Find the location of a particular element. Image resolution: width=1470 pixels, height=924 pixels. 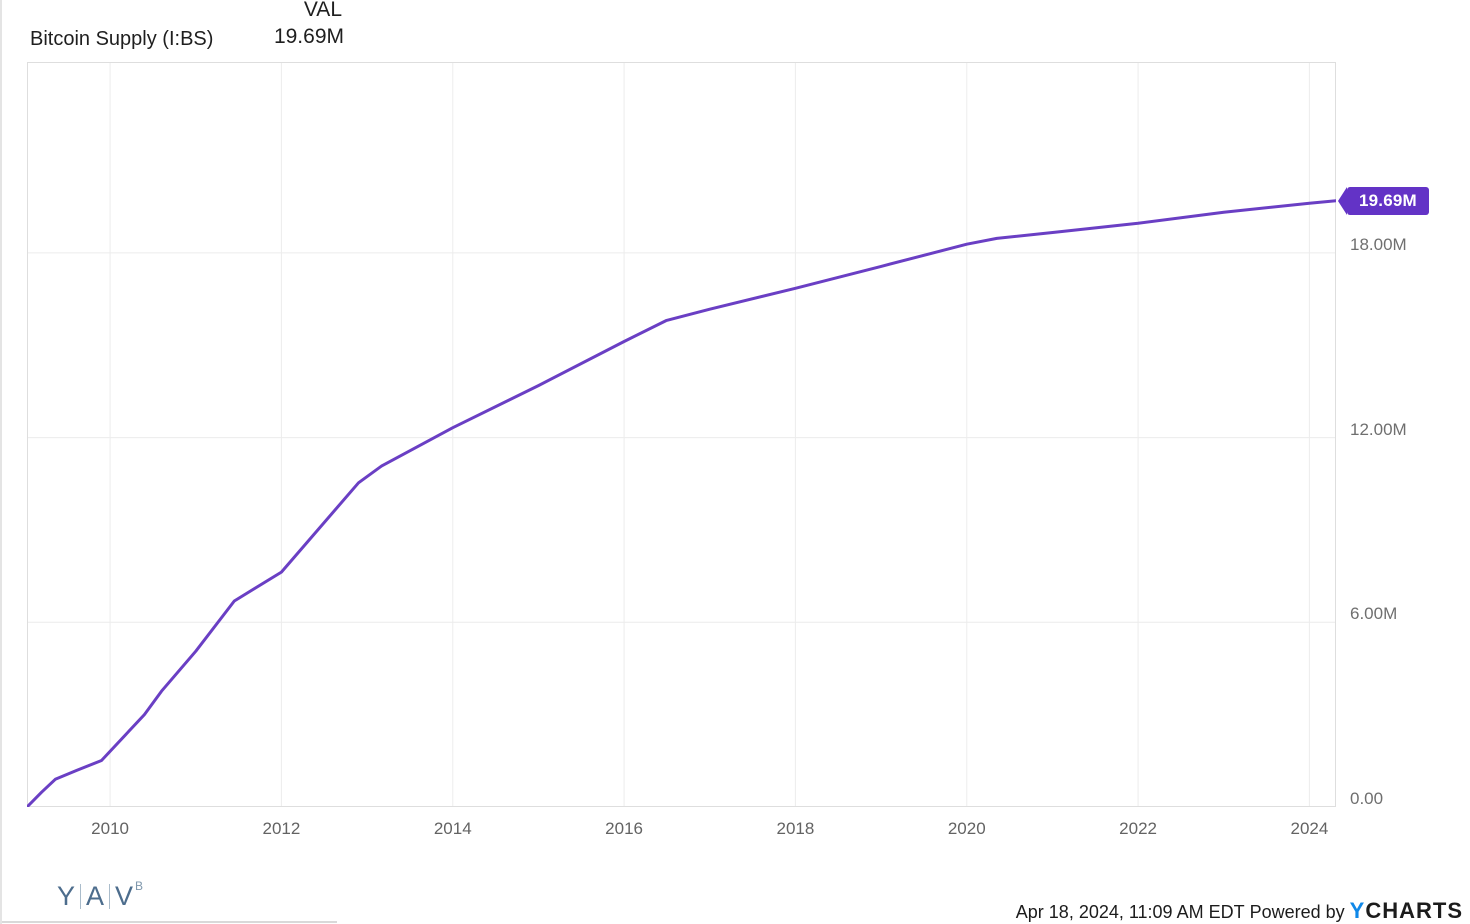

y-axis-label: 18.00M is located at coordinates (1378, 244).